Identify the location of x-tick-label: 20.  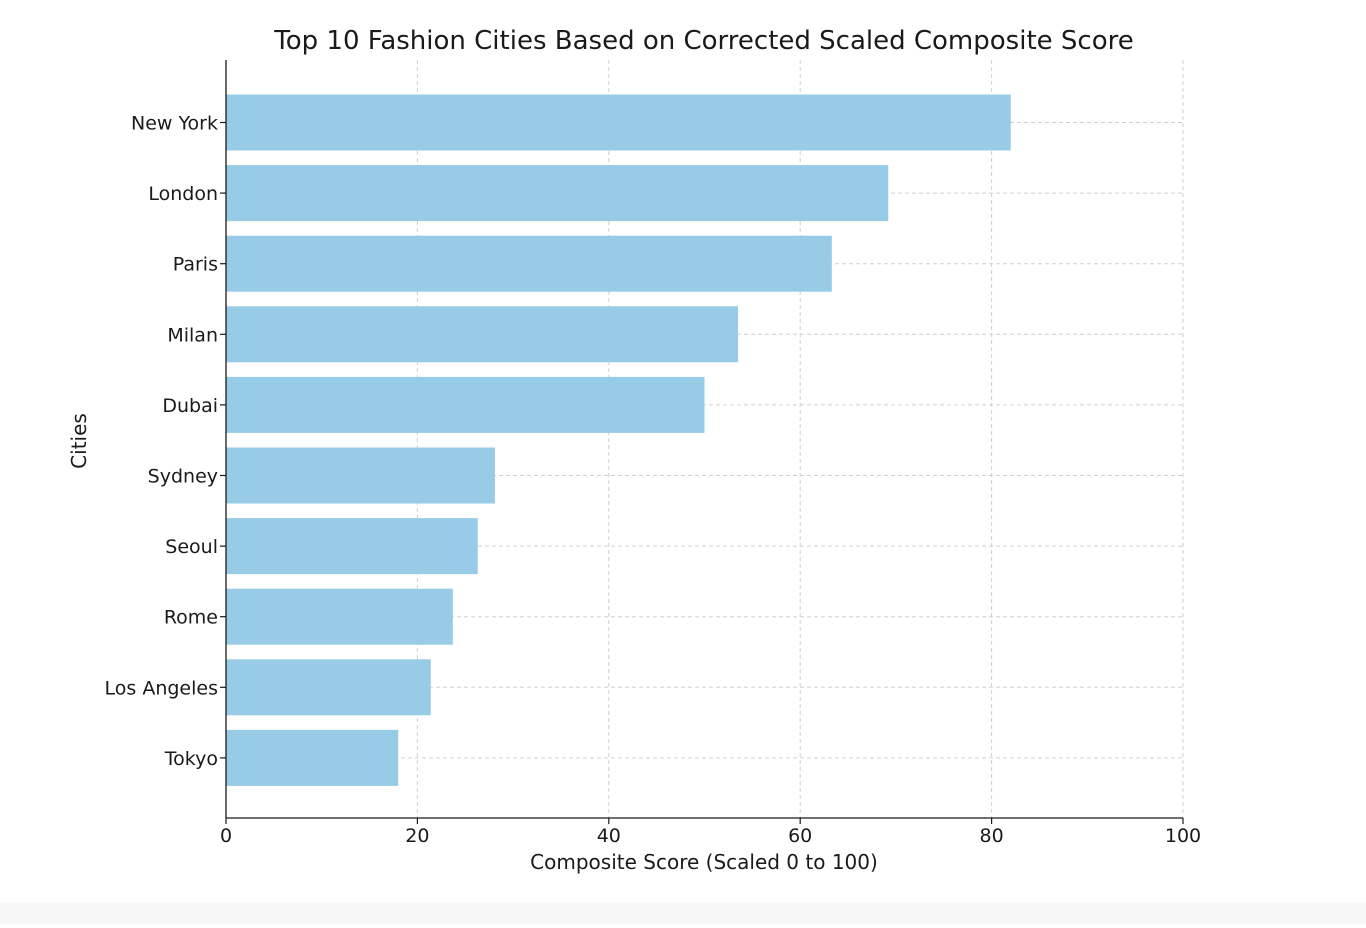
(417, 836).